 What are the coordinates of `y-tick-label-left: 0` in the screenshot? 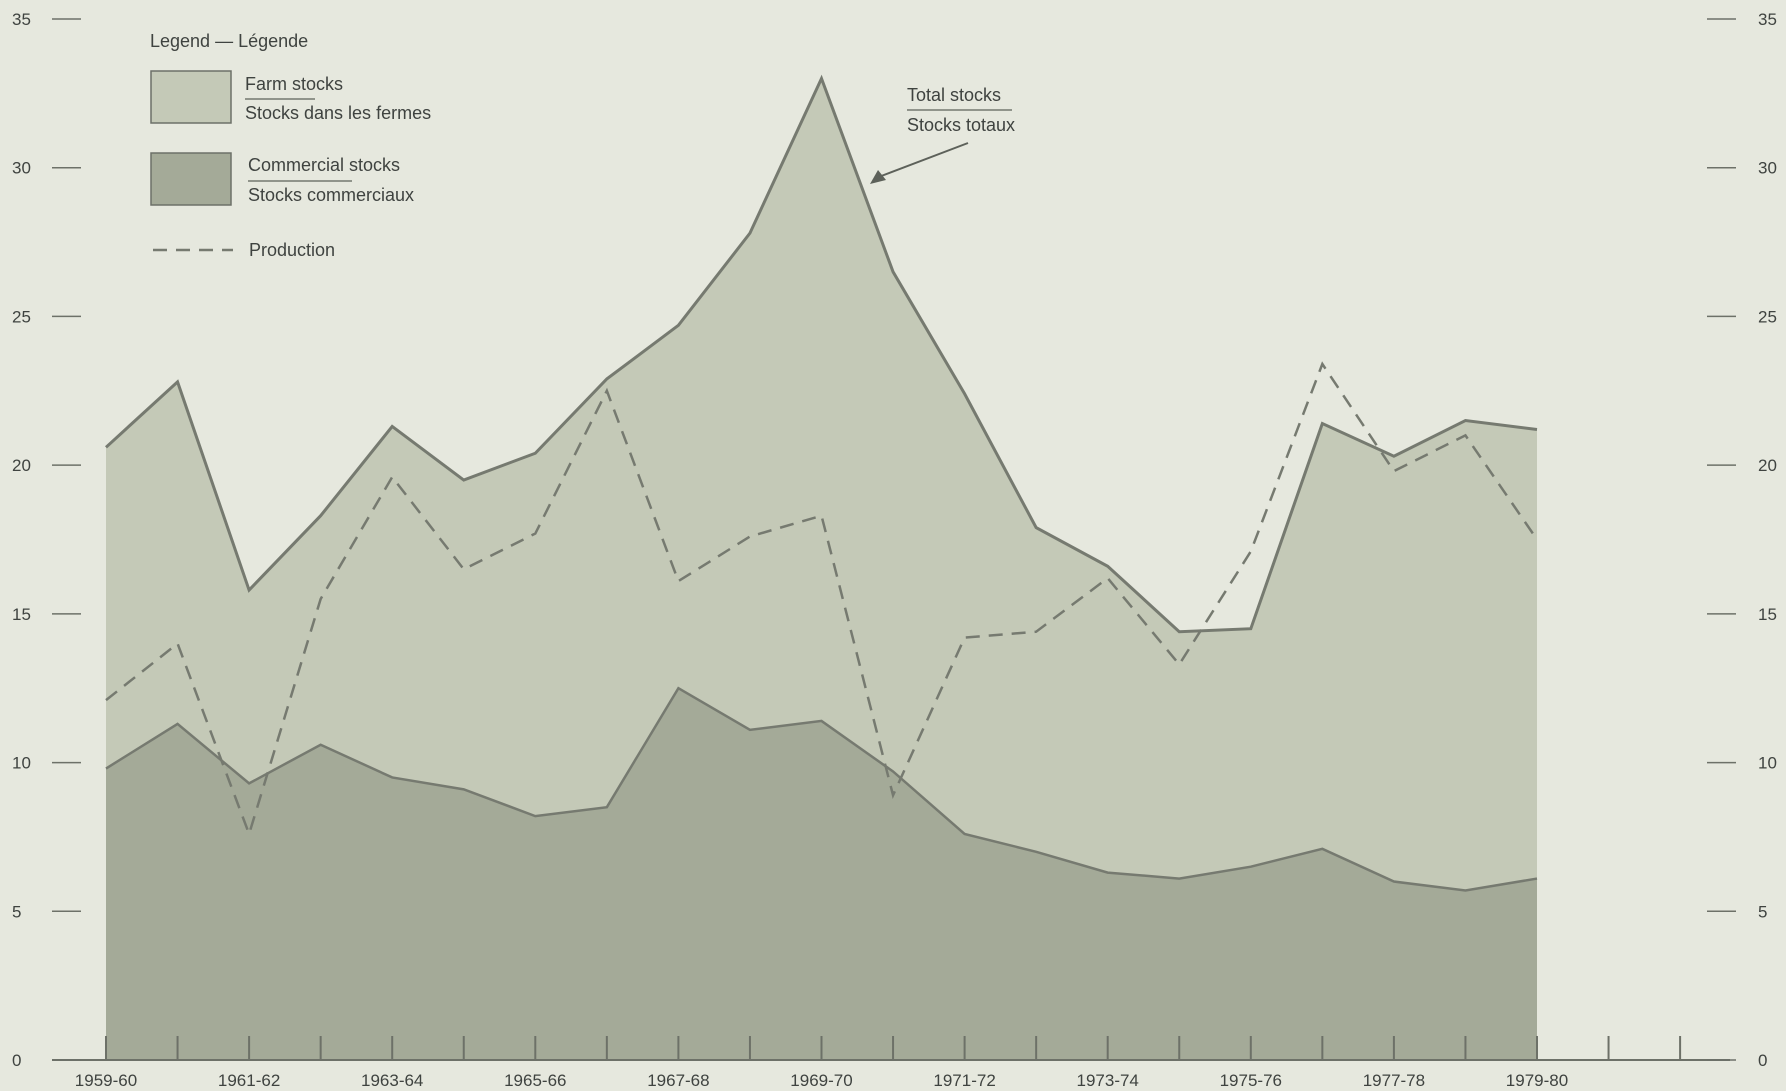 It's located at (16, 1060).